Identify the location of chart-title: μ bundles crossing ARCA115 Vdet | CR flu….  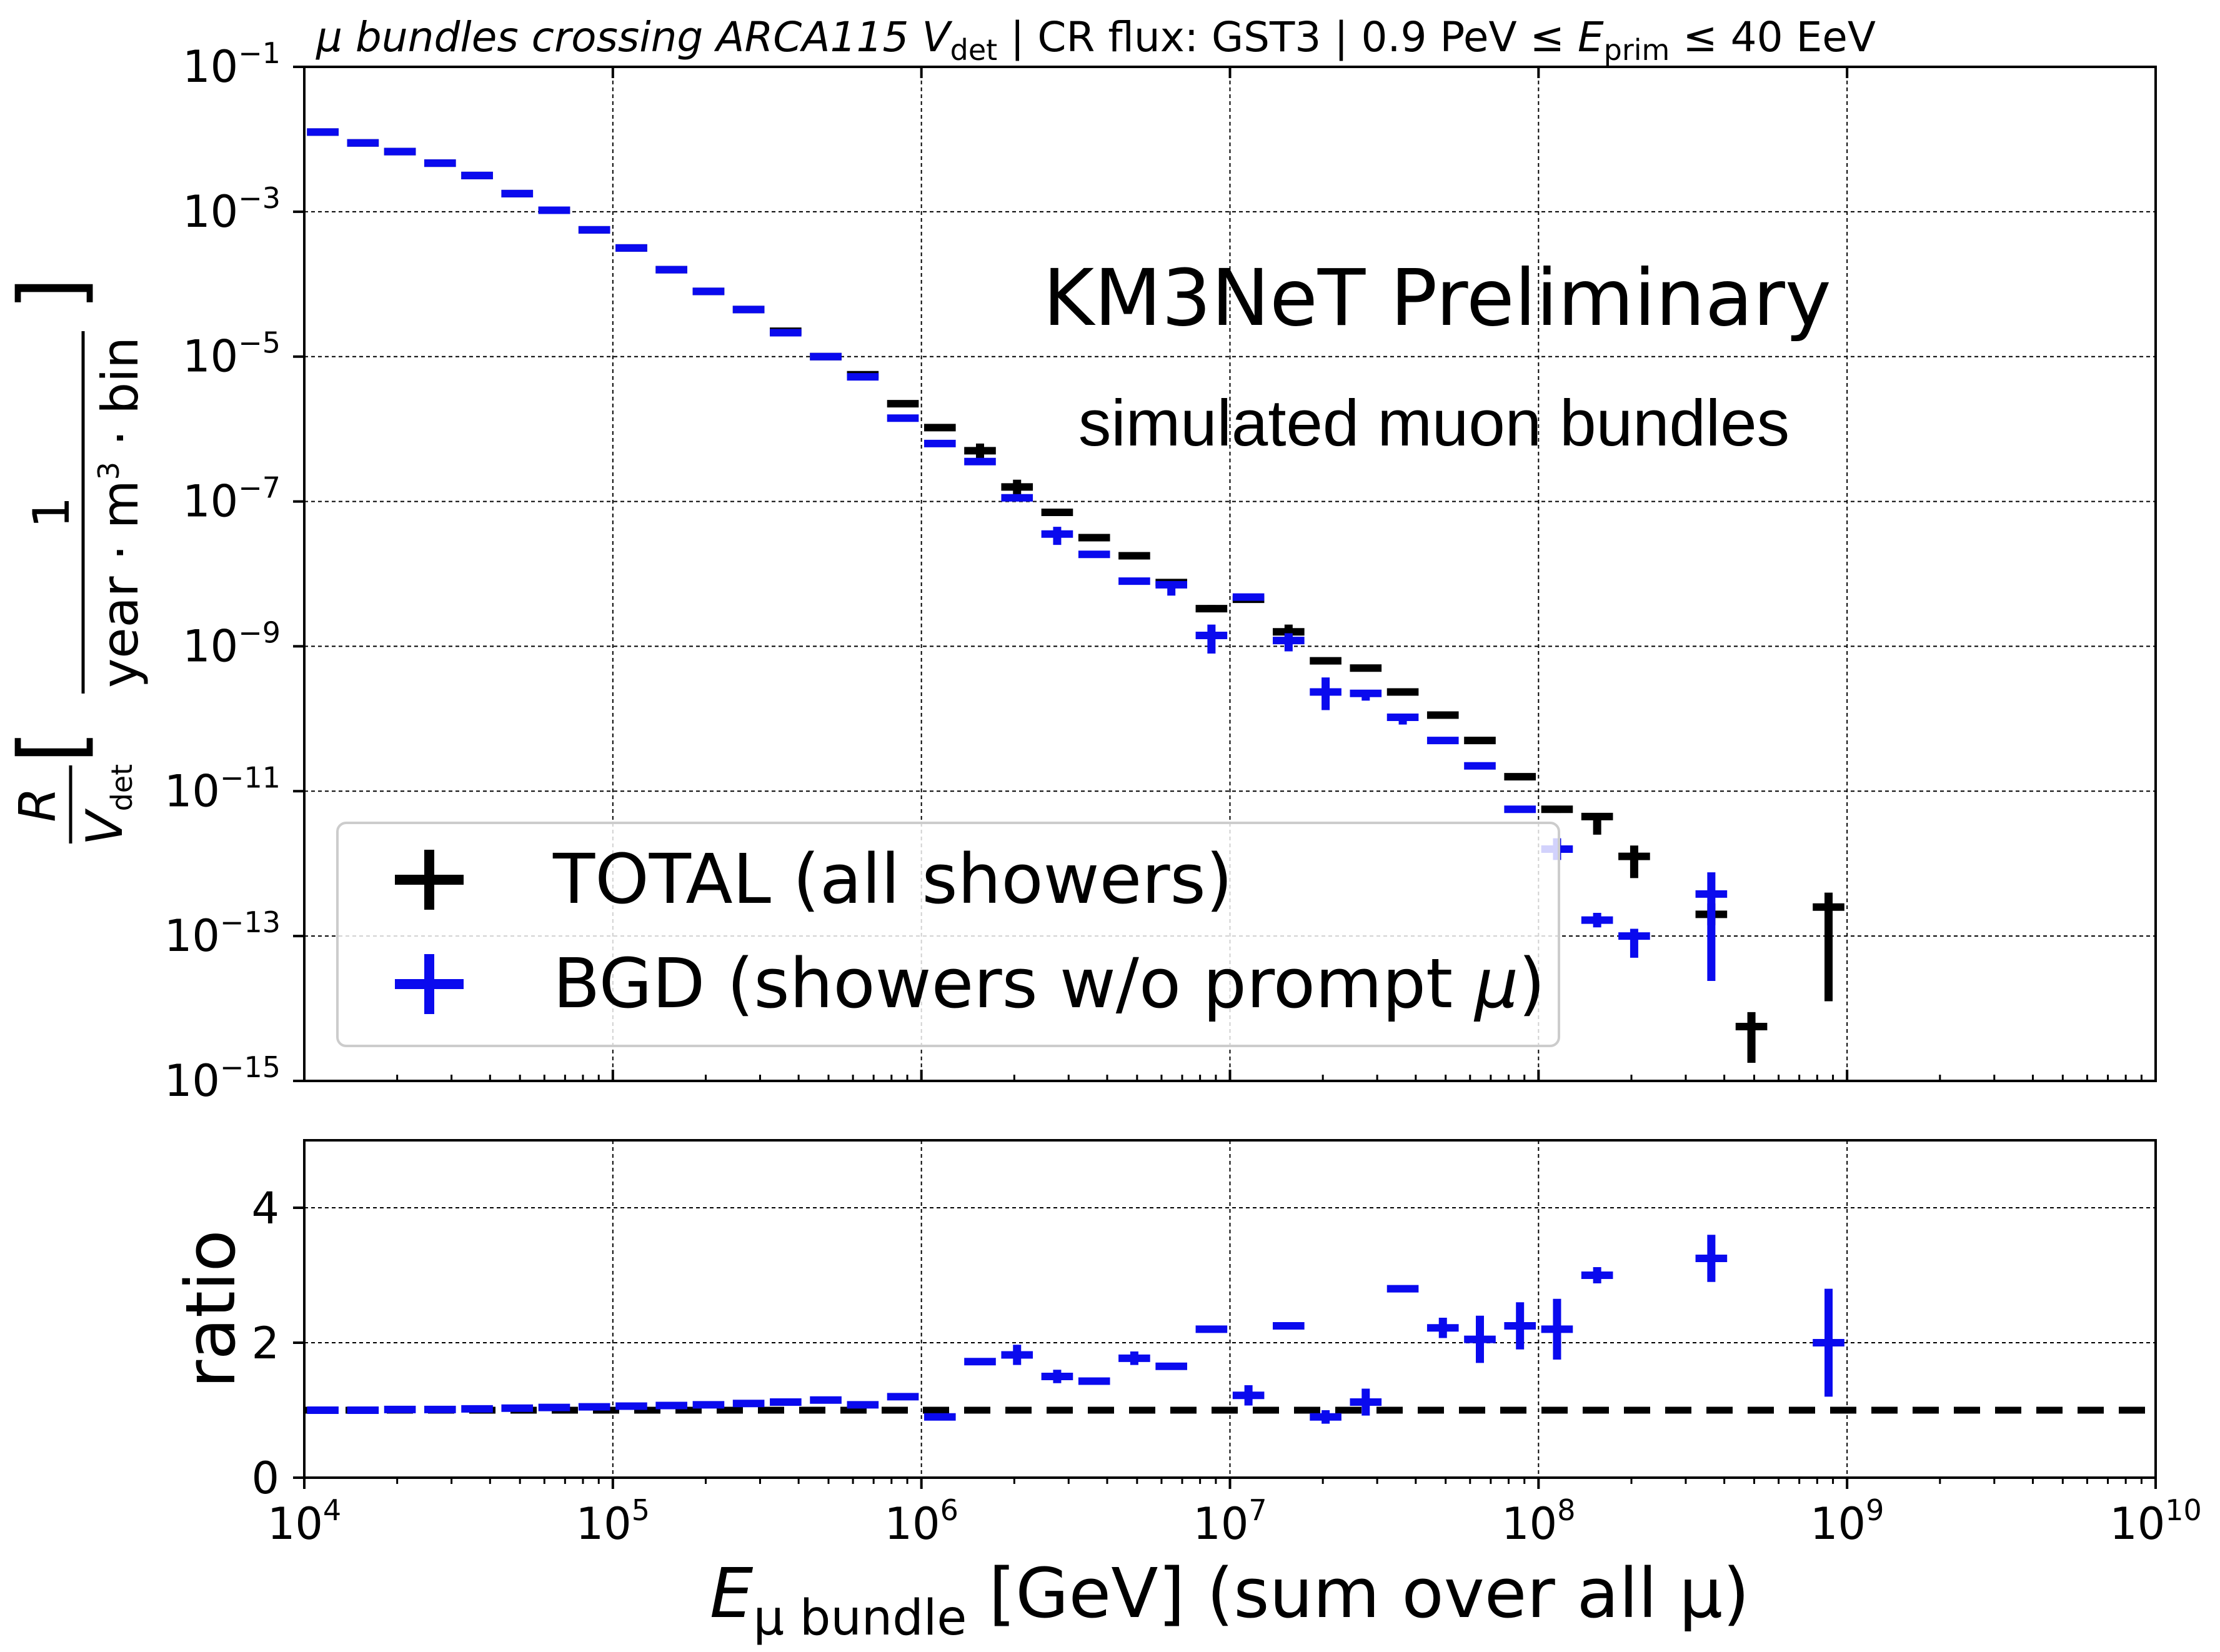
(1096, 40).